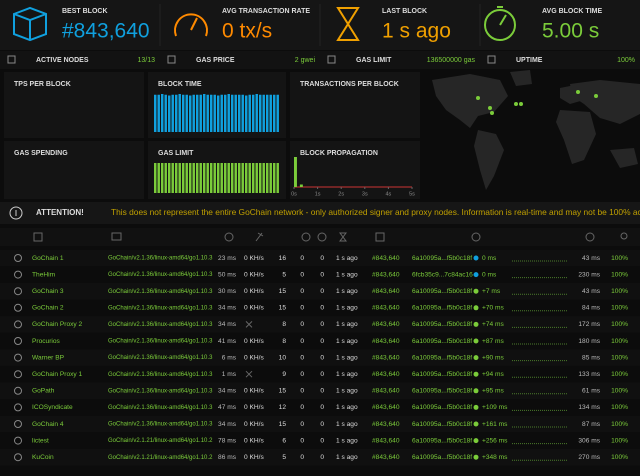 Image resolution: width=640 pixels, height=476 pixels. What do you see at coordinates (48, 258) in the screenshot?
I see `cell: GoChain 1` at bounding box center [48, 258].